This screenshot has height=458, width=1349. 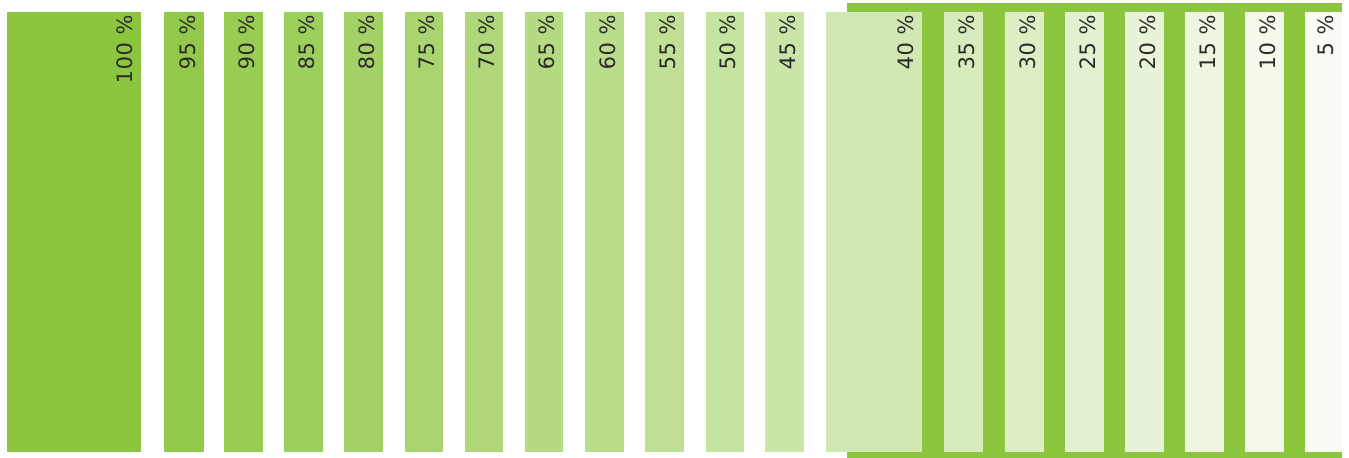 I want to click on swatch-label: 70 %, so click(x=487, y=42).